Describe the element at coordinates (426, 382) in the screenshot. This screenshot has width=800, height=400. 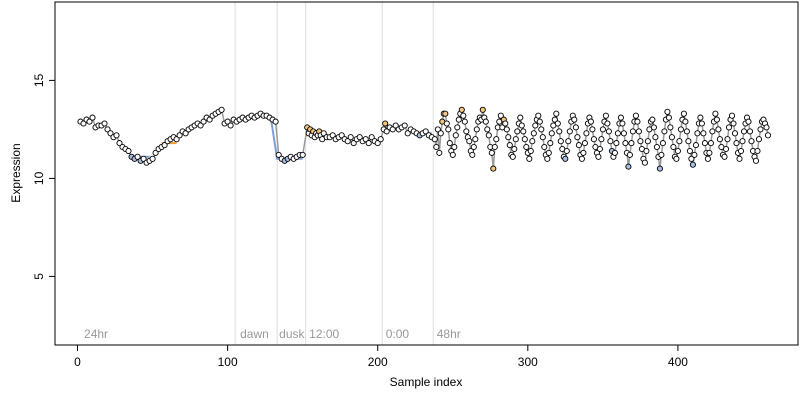
I see `x-axis-label: Sample index` at that location.